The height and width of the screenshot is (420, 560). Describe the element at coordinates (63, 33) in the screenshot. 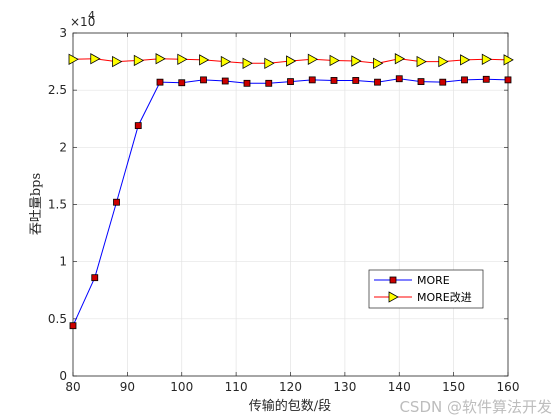

I see `y-tick-label: 3` at that location.